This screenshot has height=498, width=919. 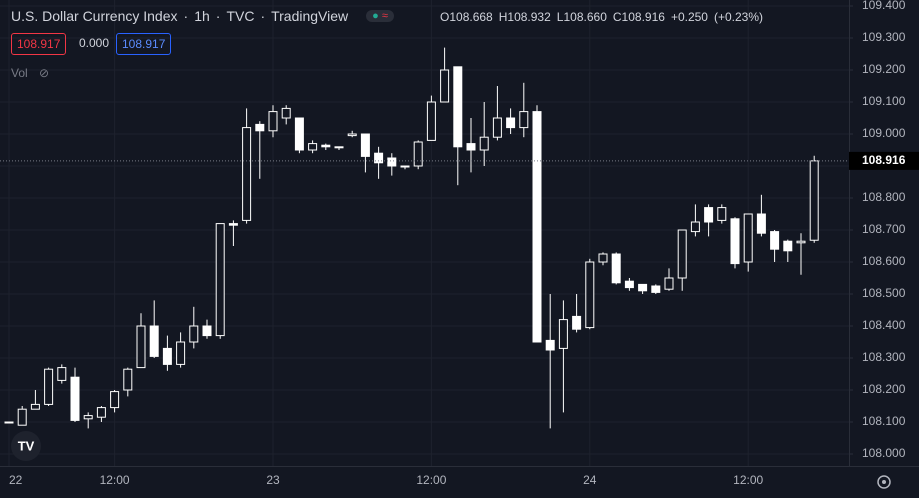 What do you see at coordinates (689, 17) in the screenshot?
I see `change: +0.250` at bounding box center [689, 17].